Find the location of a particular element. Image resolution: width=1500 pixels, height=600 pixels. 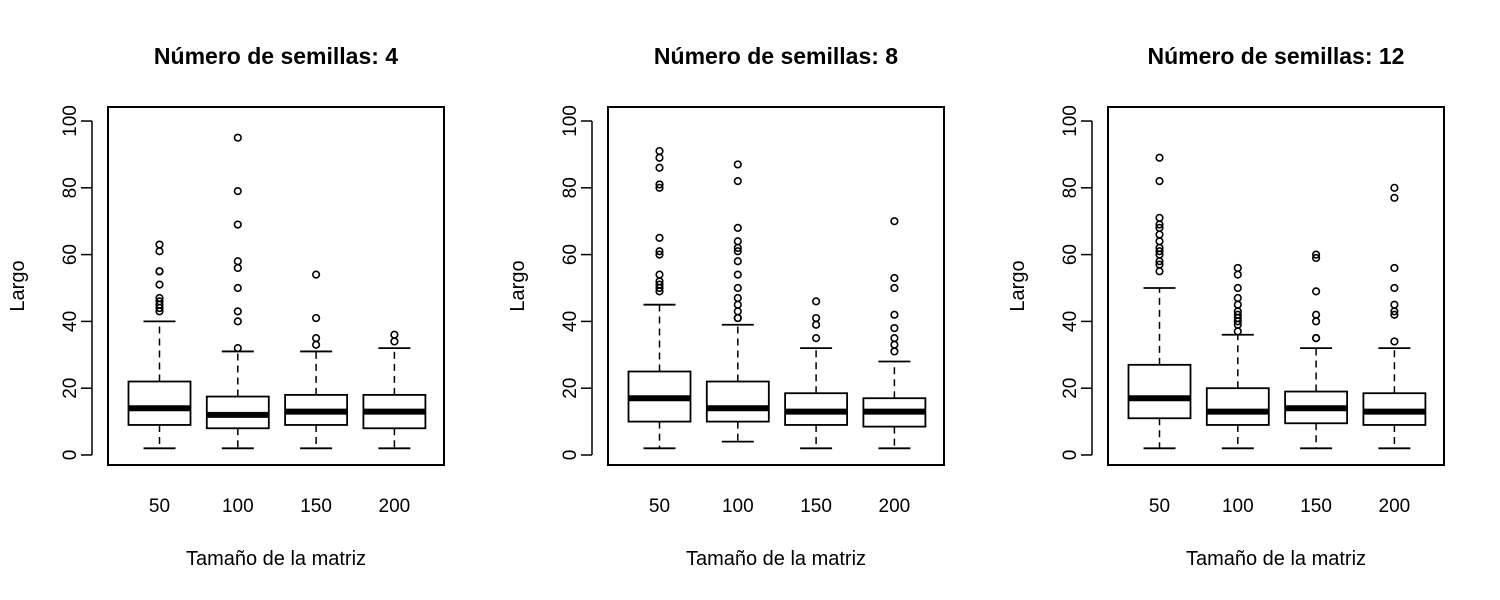

chart-title: Número de semillas: 4 is located at coordinates (276, 56).